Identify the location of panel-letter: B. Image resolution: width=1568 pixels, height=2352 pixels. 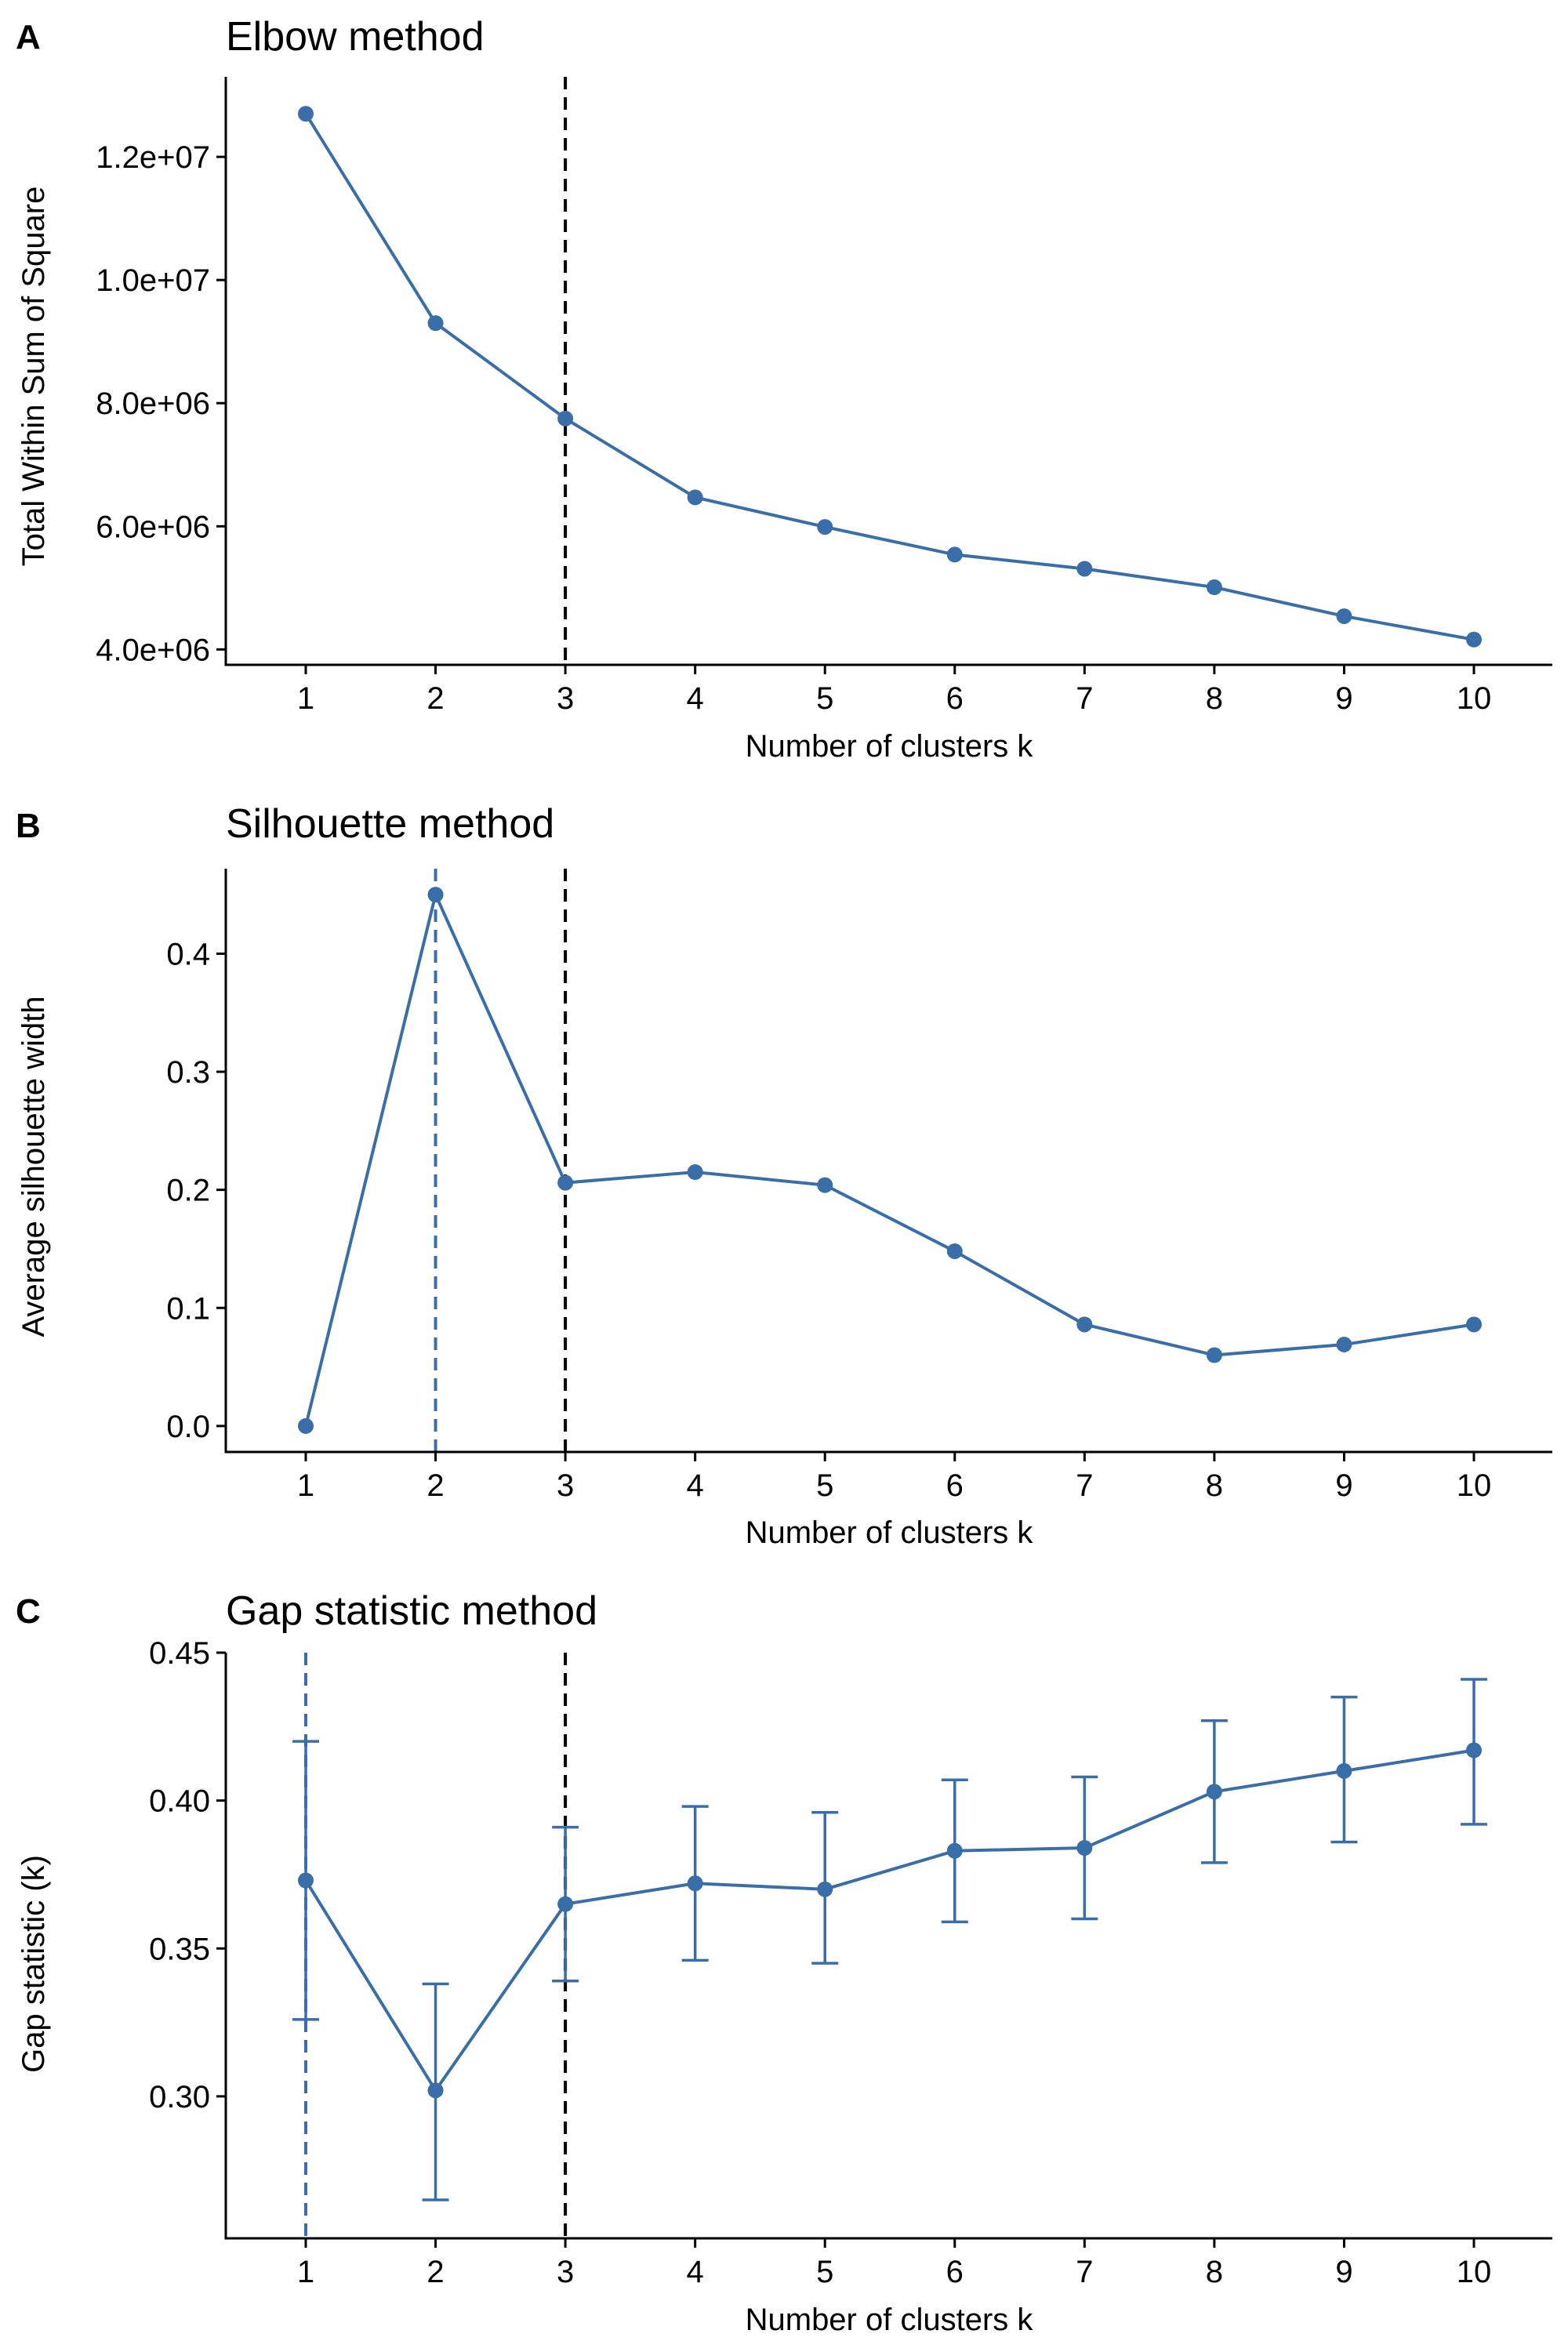
(28, 826).